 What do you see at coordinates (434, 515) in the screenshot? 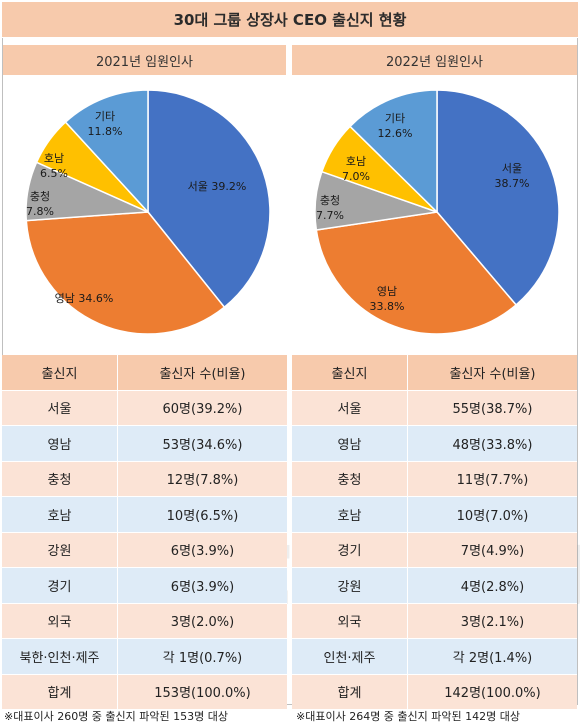
I see `table-row: 호남 10명(7.0%)` at bounding box center [434, 515].